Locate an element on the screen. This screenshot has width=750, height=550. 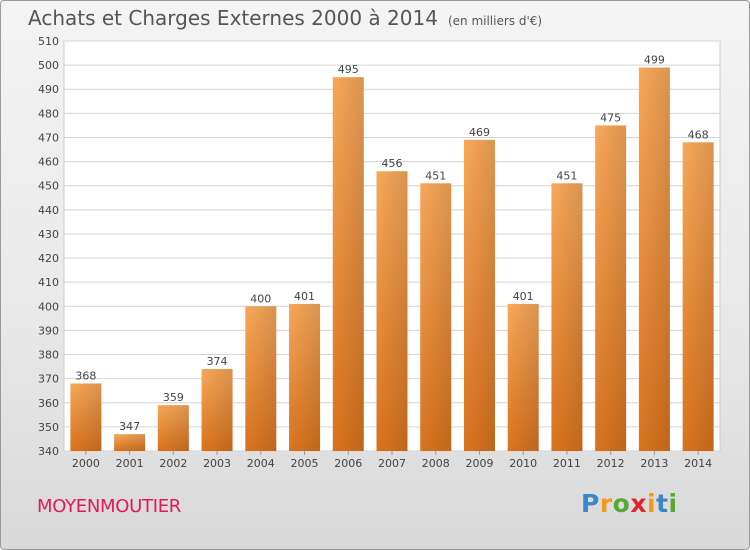
x-tick-label: 2000 is located at coordinates (86, 463).